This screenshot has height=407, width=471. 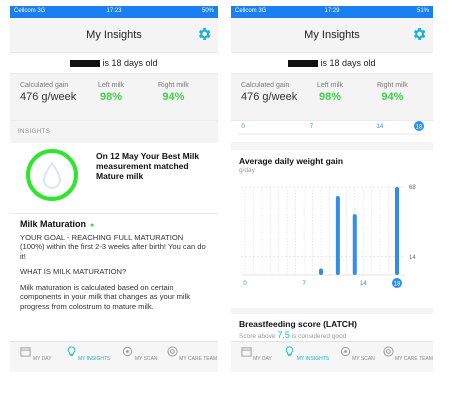 I want to click on status-bar: Cellcom 3G 17:23 50%, so click(x=114, y=12).